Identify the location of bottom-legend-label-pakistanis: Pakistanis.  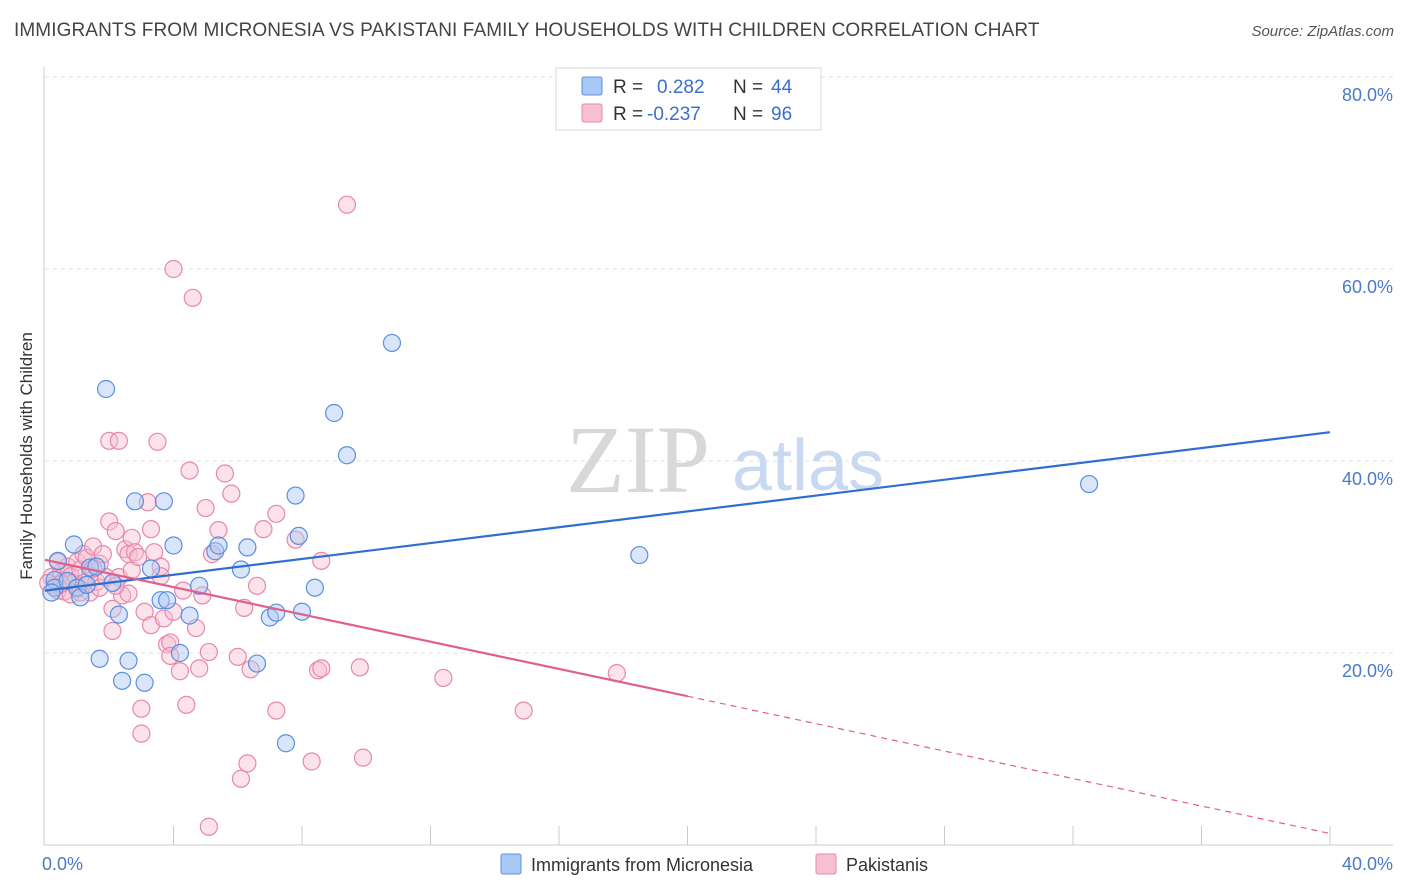
(887, 865).